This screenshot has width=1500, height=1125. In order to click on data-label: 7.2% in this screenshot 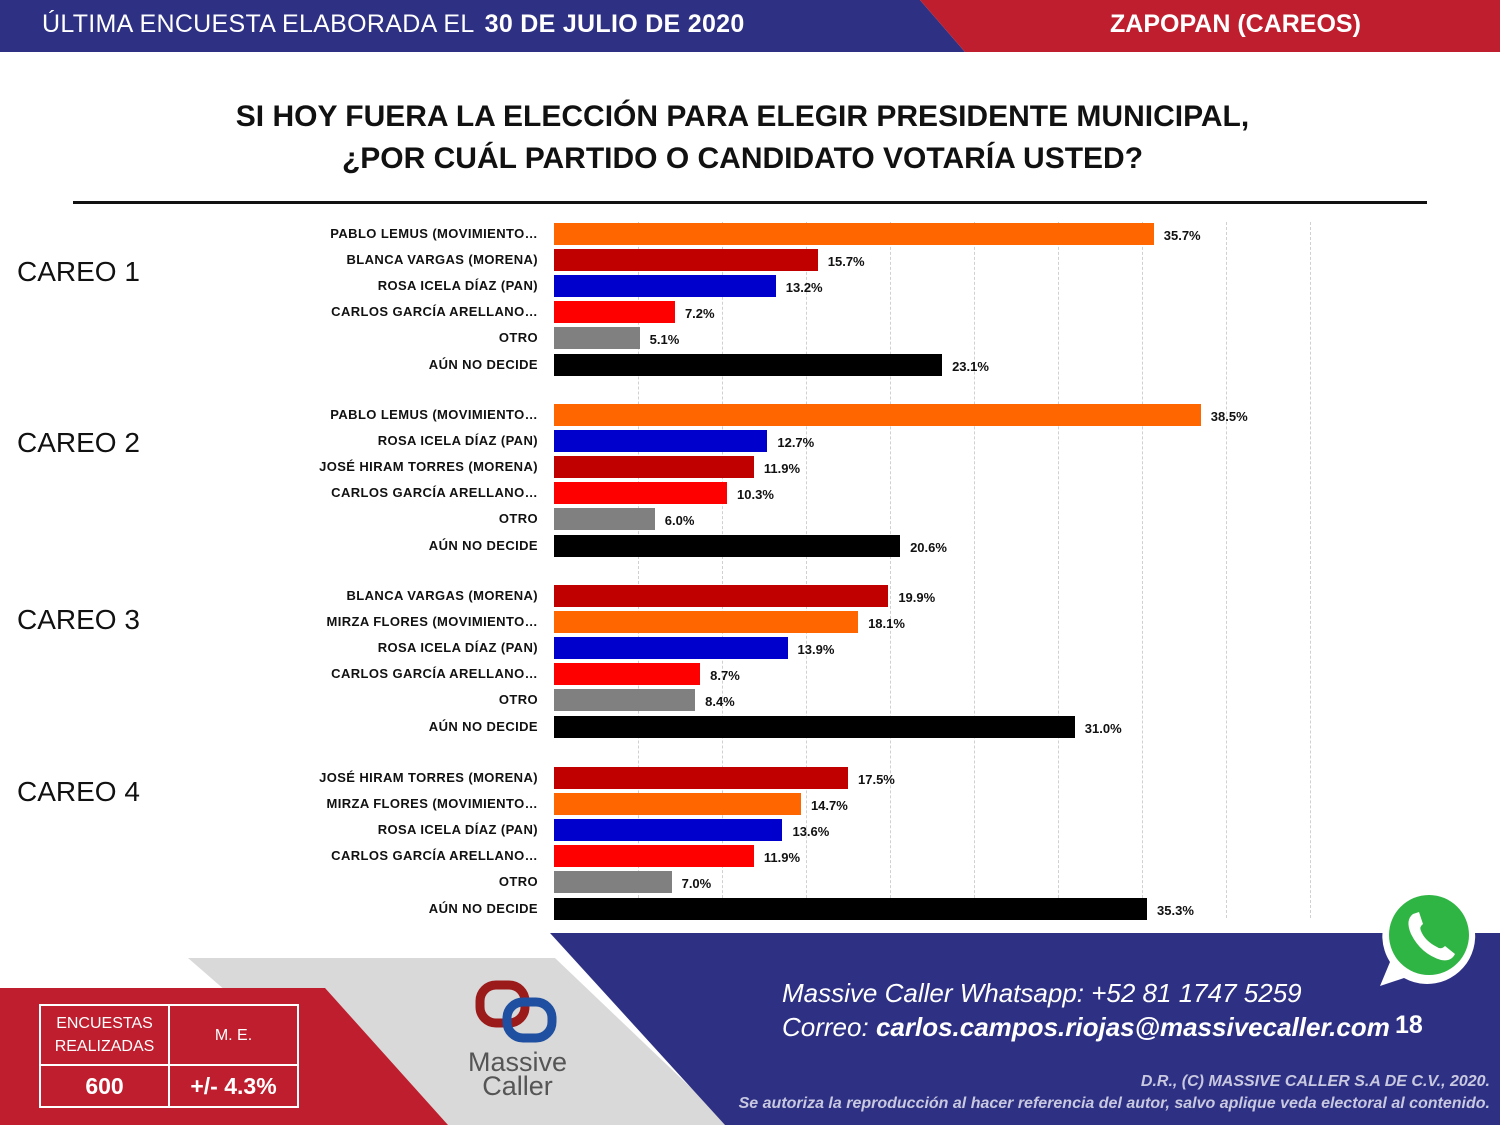, I will do `click(699, 314)`.